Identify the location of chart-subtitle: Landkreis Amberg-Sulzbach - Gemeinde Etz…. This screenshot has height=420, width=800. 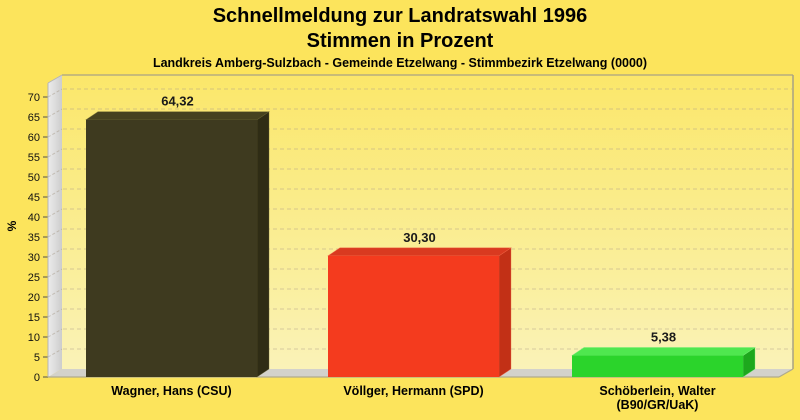
(400, 63).